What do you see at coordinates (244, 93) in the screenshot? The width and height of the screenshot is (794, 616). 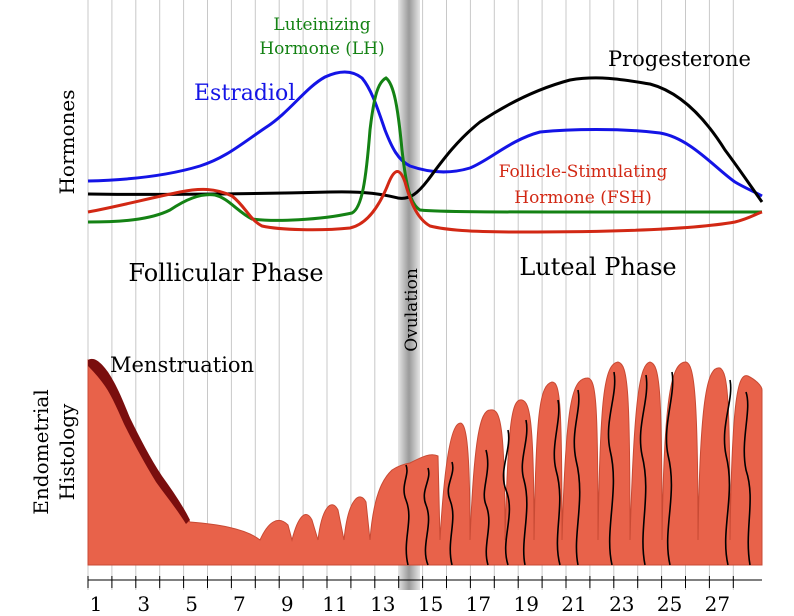 I see `estradiol-label: Estradiol` at bounding box center [244, 93].